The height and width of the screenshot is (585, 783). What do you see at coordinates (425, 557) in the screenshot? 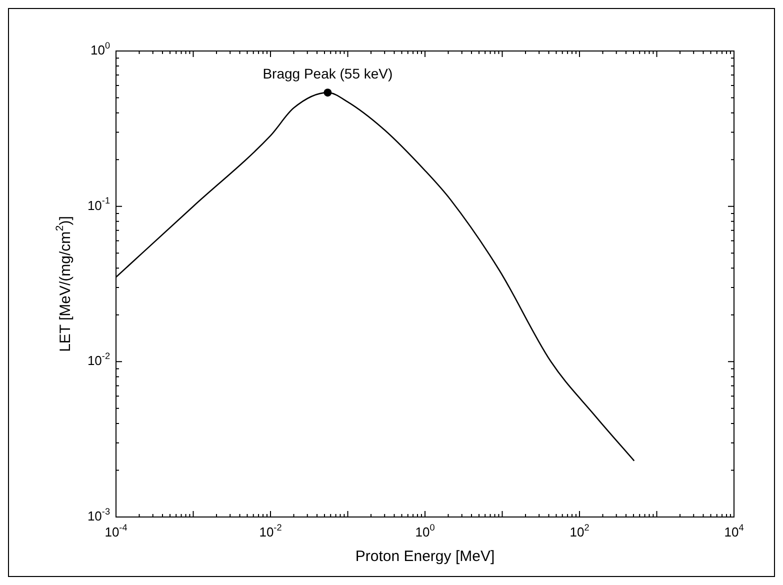
I see `x-axis-title: Proton Energy [MeV]` at bounding box center [425, 557].